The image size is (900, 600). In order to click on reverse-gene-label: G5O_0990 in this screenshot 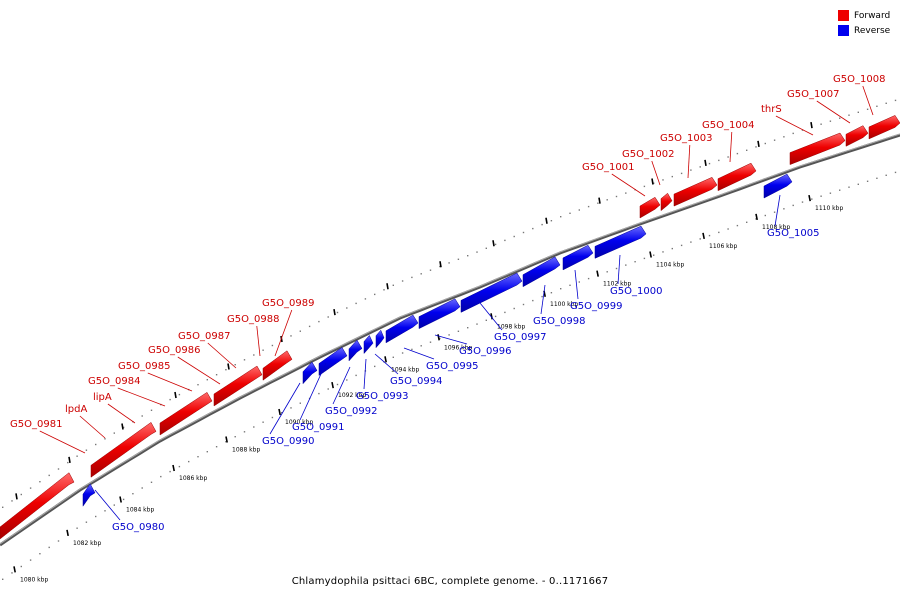, I will do `click(288, 441)`.